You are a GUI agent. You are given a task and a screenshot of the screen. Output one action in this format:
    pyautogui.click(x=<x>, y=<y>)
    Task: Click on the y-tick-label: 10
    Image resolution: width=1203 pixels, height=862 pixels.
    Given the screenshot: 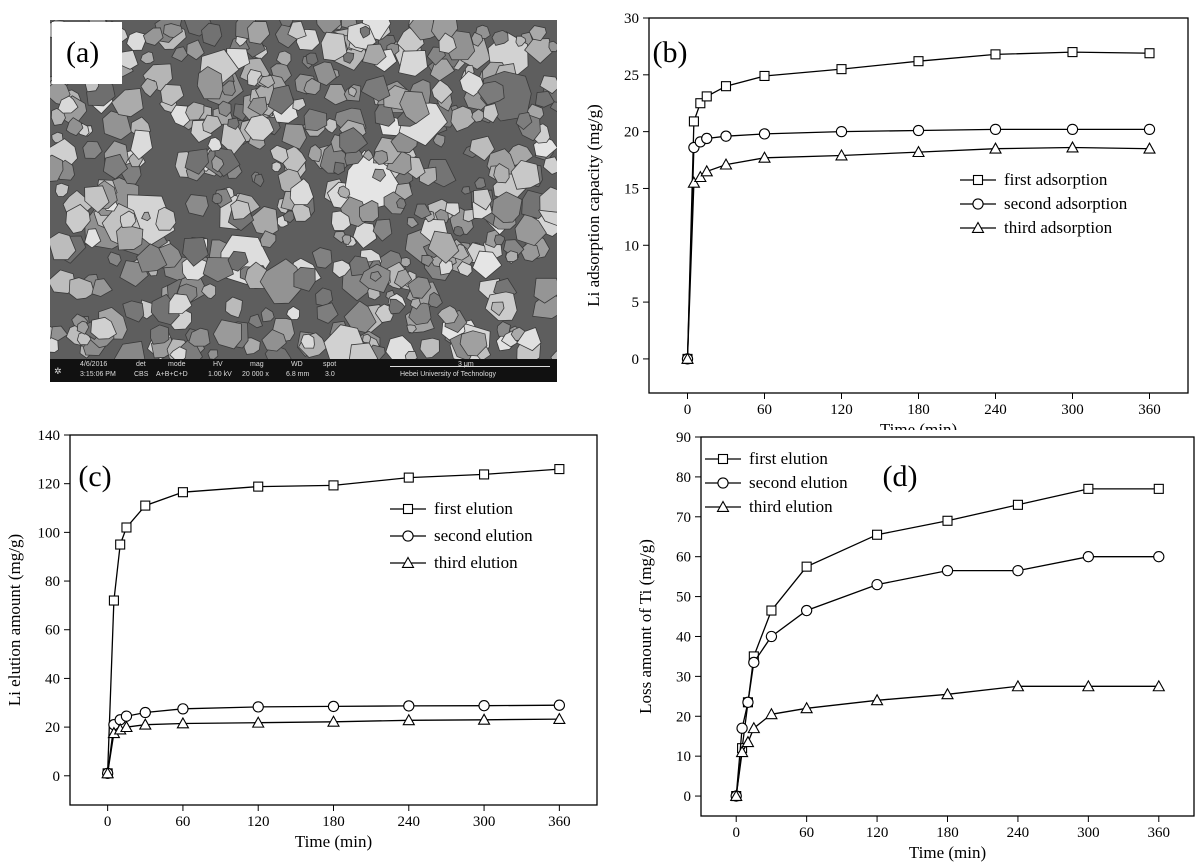 What is the action you would take?
    pyautogui.click(x=631, y=246)
    